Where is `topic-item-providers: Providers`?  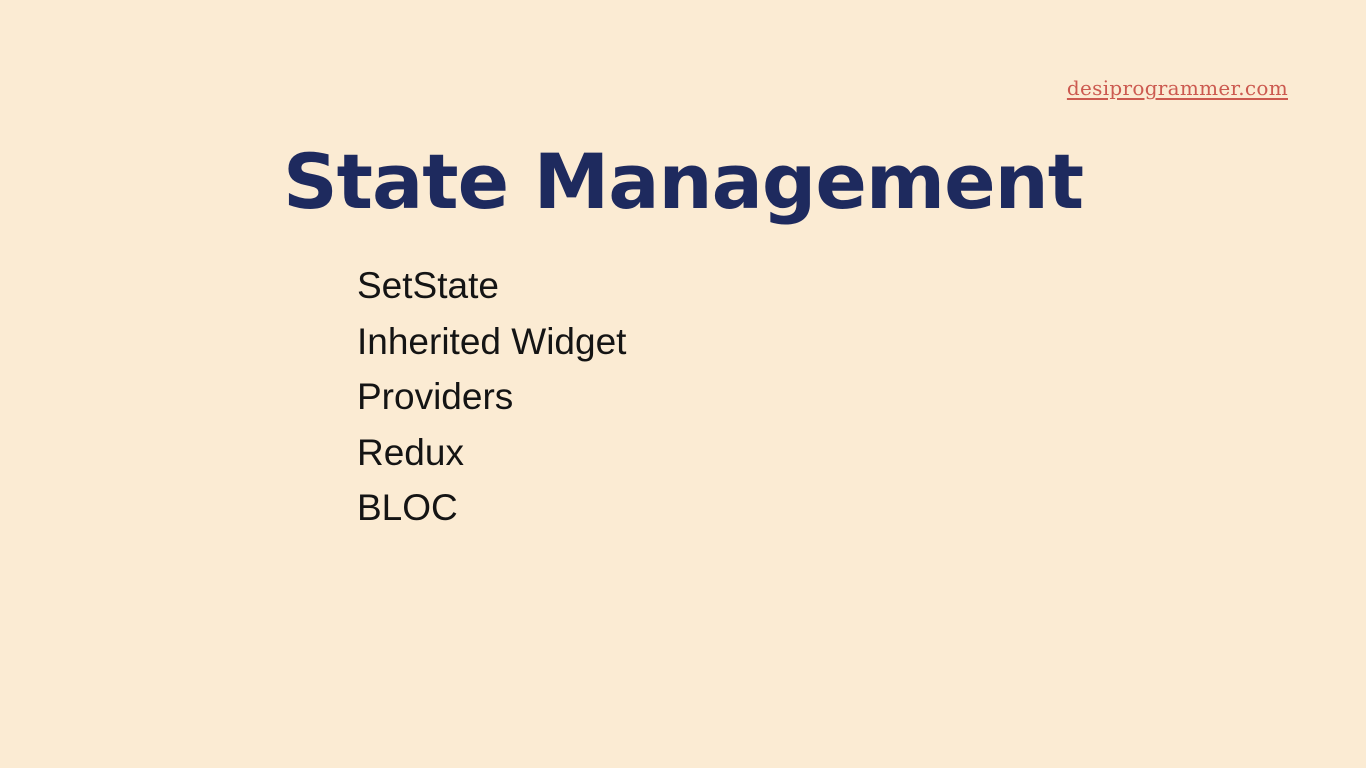
topic-item-providers: Providers is located at coordinates (435, 396).